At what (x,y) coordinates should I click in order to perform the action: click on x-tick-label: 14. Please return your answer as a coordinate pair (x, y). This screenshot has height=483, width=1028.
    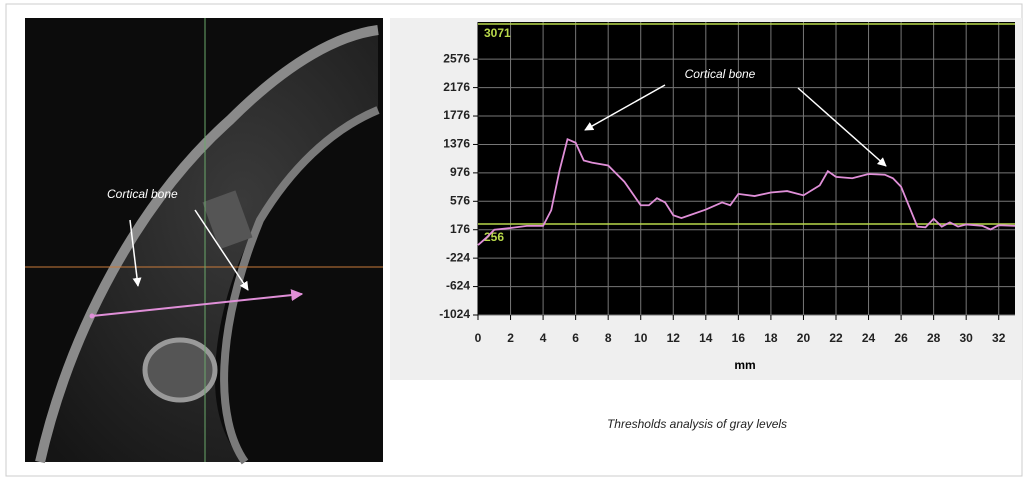
    Looking at the image, I should click on (706, 338).